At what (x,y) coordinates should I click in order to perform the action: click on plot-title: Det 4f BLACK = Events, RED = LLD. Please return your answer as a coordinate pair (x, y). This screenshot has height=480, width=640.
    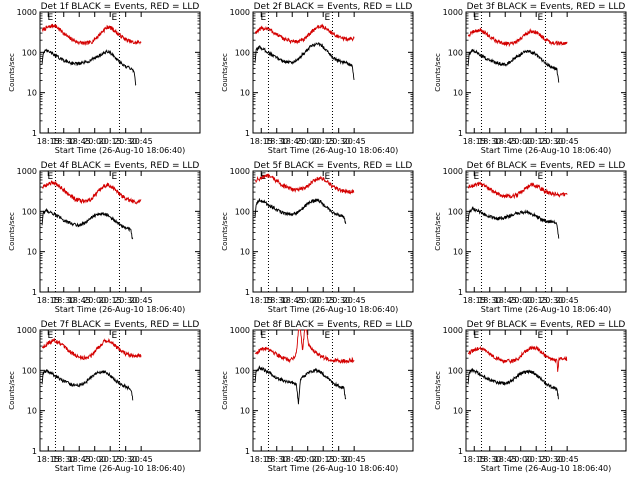
    Looking at the image, I should click on (120, 166).